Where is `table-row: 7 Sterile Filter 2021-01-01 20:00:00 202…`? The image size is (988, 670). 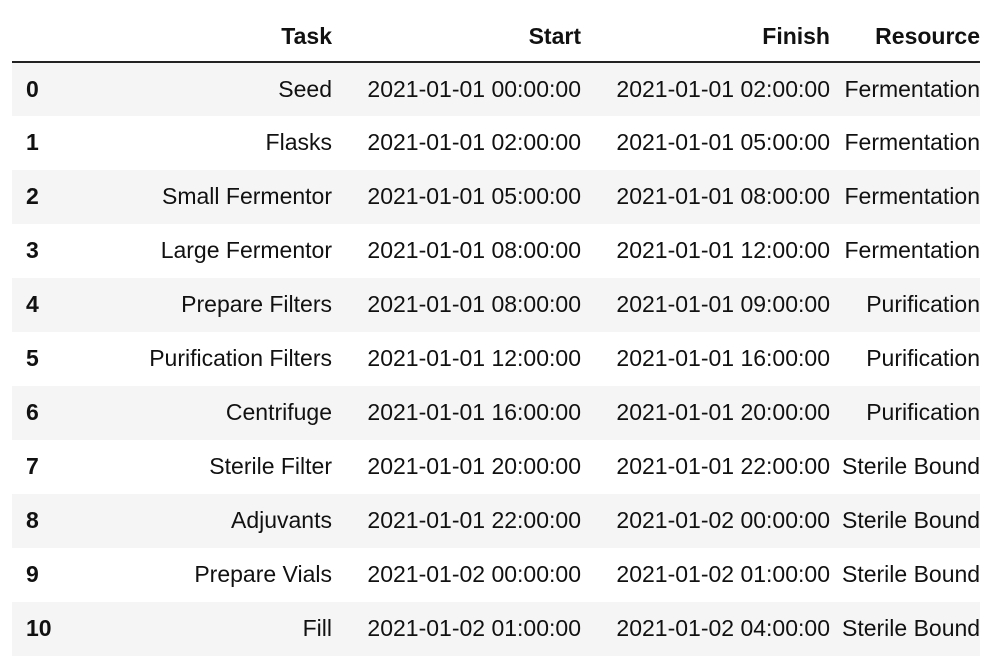 table-row: 7 Sterile Filter 2021-01-01 20:00:00 202… is located at coordinates (496, 467).